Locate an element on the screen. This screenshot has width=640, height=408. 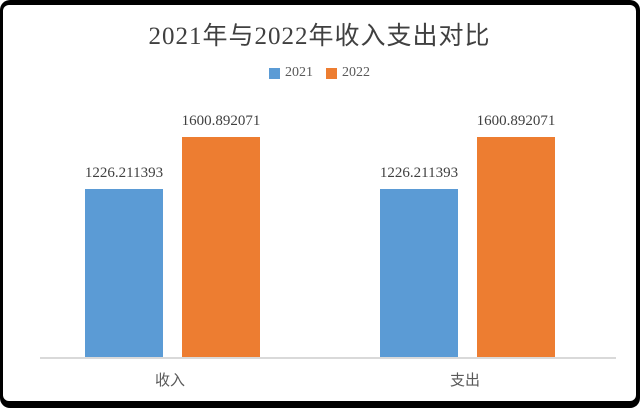
data-label-2021-支出: 1226.211393 is located at coordinates (419, 173).